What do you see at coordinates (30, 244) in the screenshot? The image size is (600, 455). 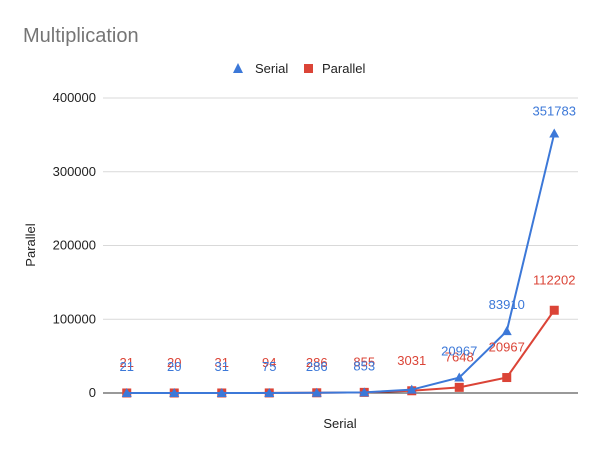 I see `y-axis-title: Parallel` at bounding box center [30, 244].